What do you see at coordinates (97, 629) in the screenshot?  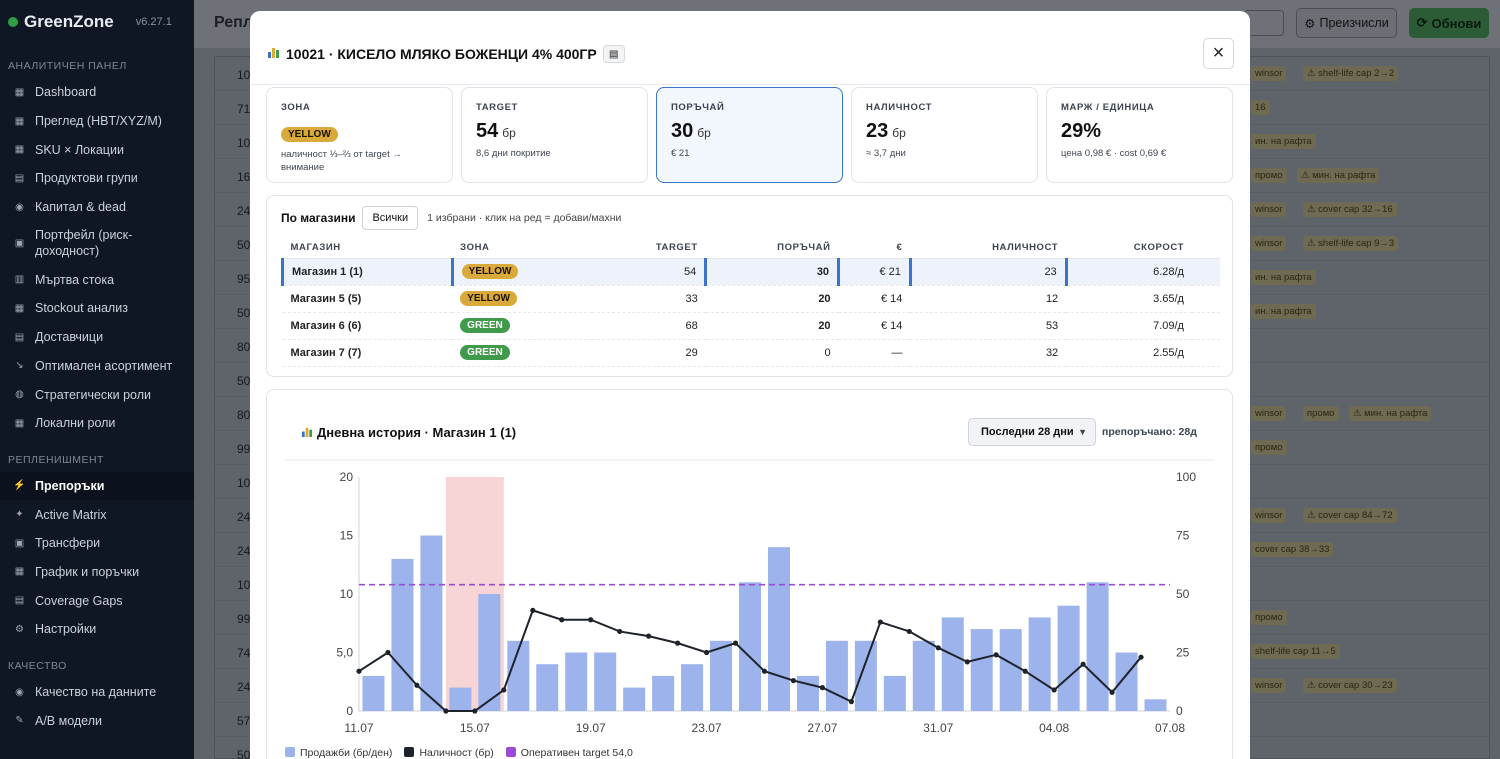 I see `sidebar-item: ⚙ Настройки` at bounding box center [97, 629].